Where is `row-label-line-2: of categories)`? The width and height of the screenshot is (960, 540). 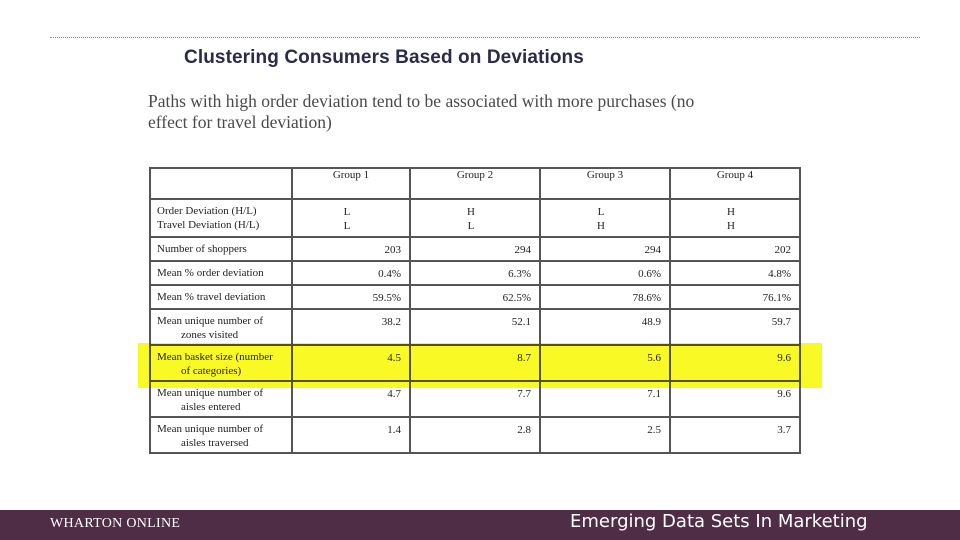 row-label-line-2: of categories) is located at coordinates (211, 371).